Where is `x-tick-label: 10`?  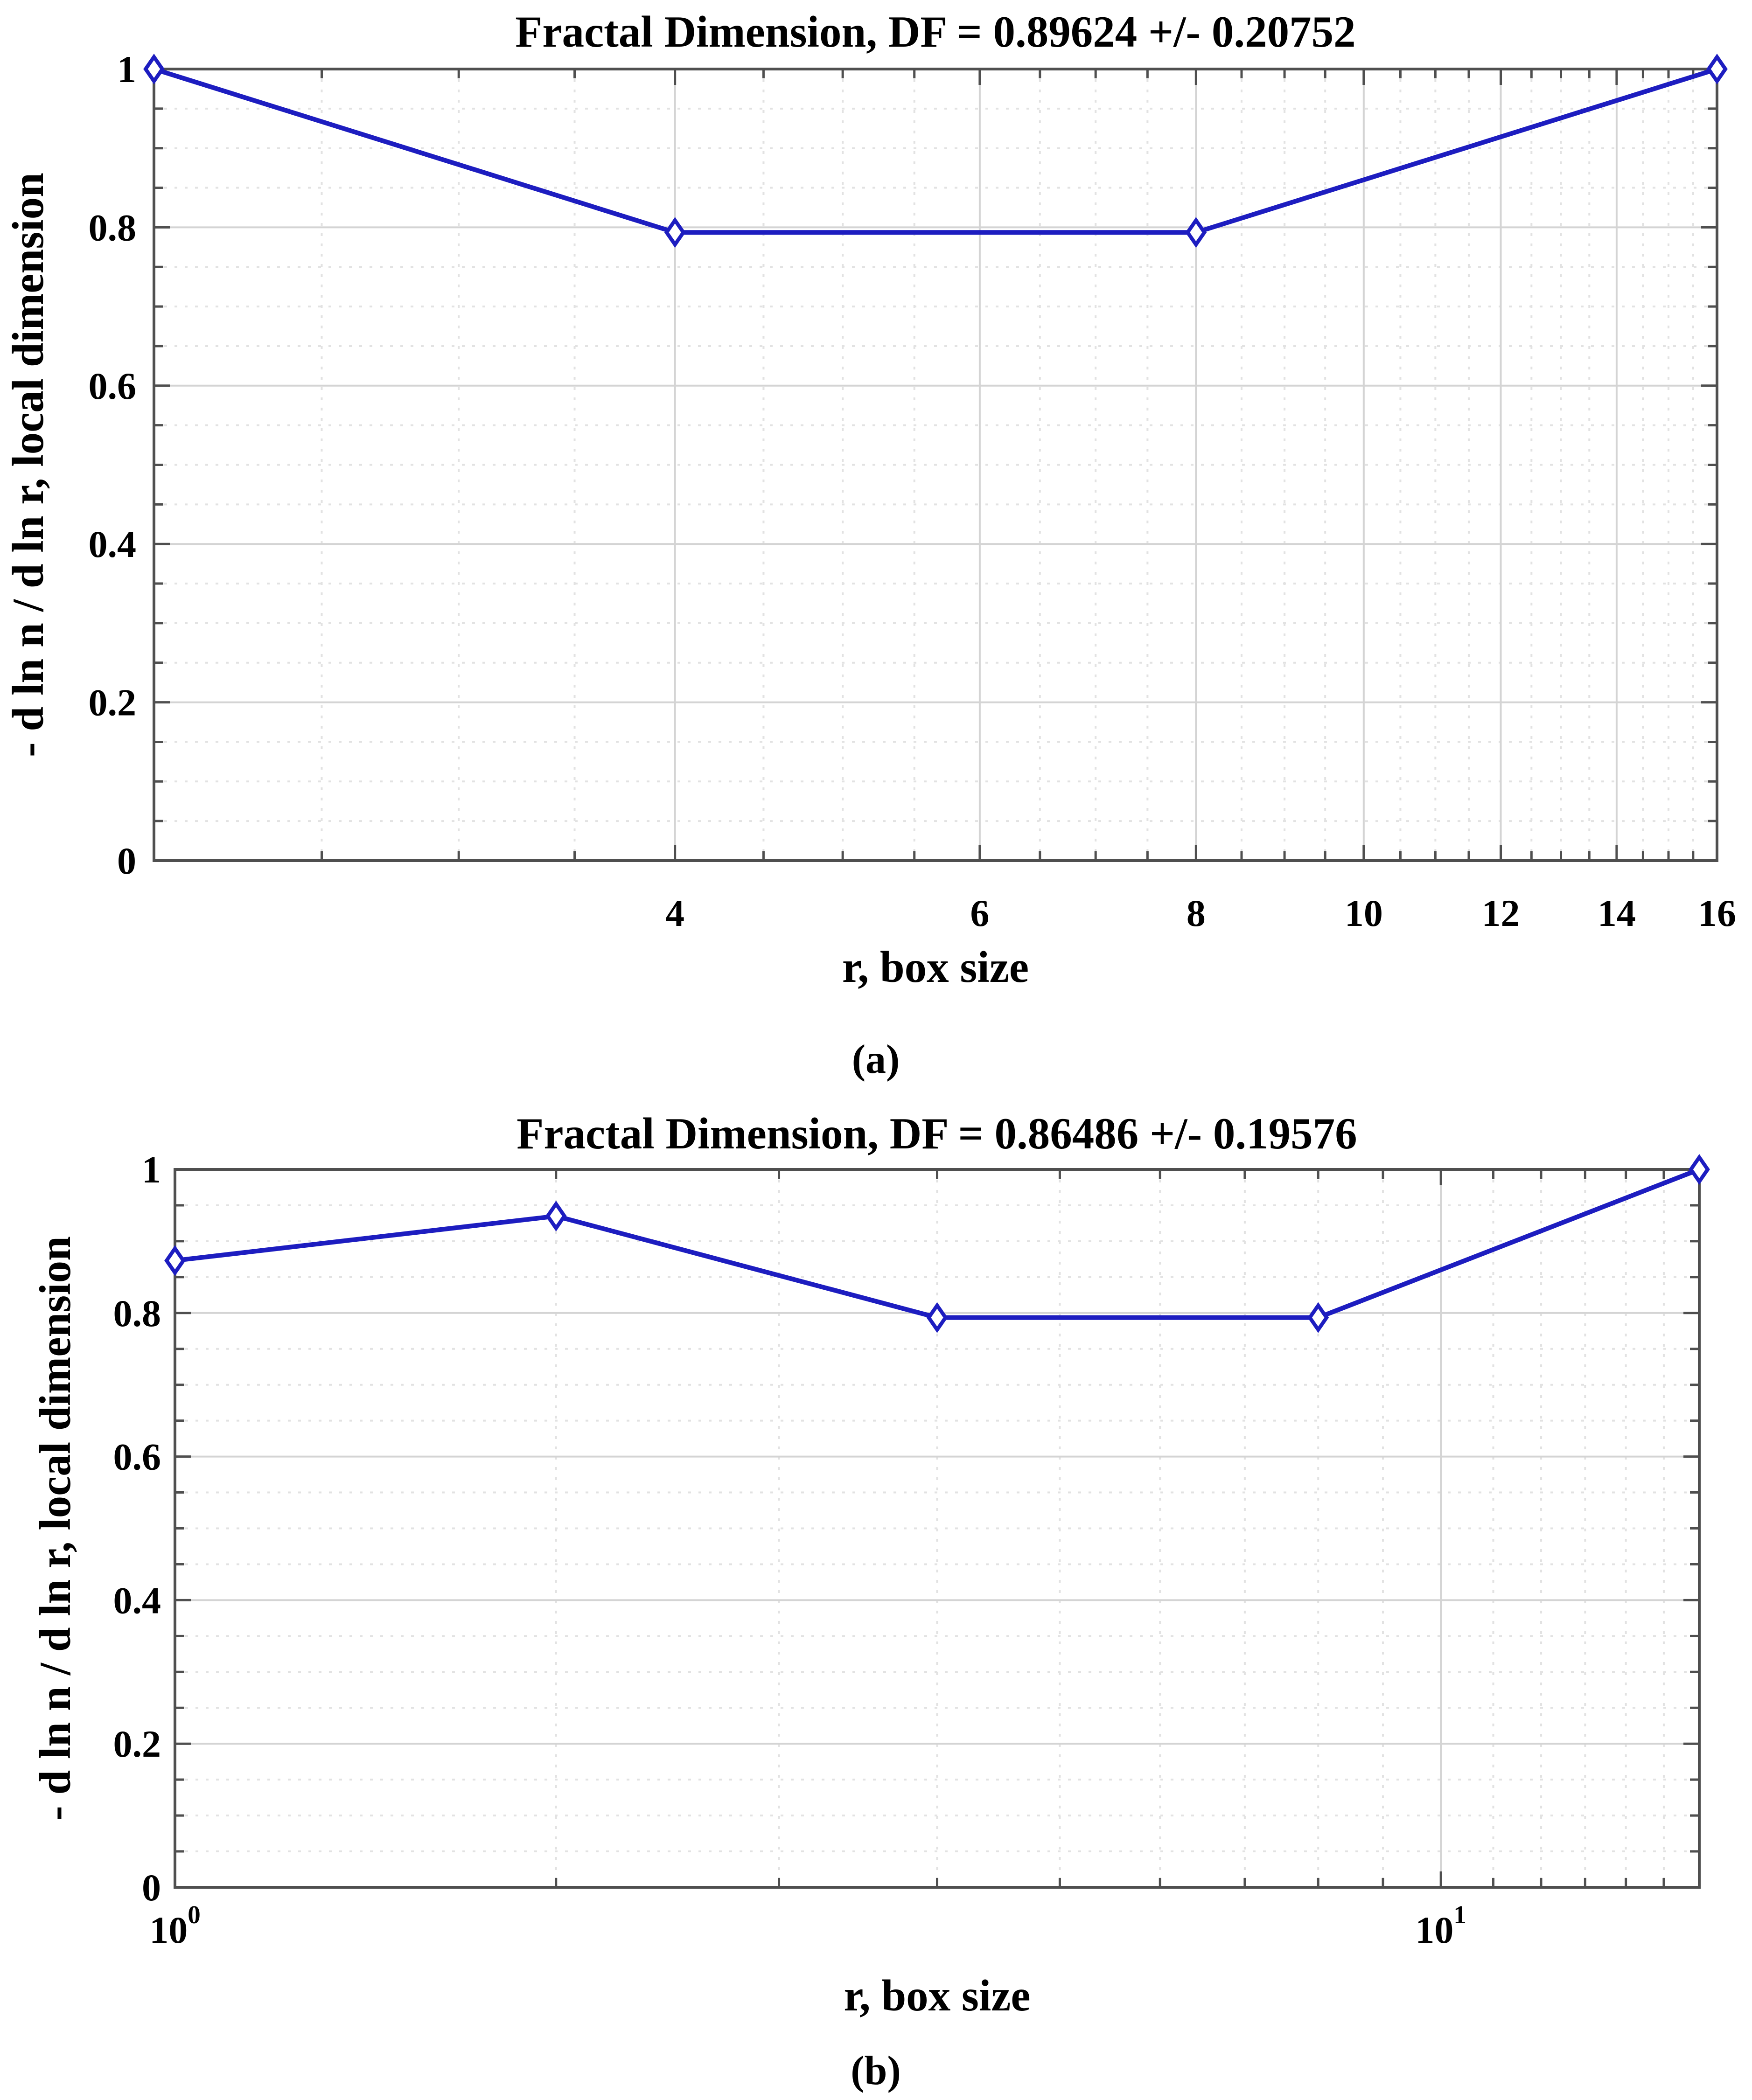 x-tick-label: 10 is located at coordinates (1364, 913).